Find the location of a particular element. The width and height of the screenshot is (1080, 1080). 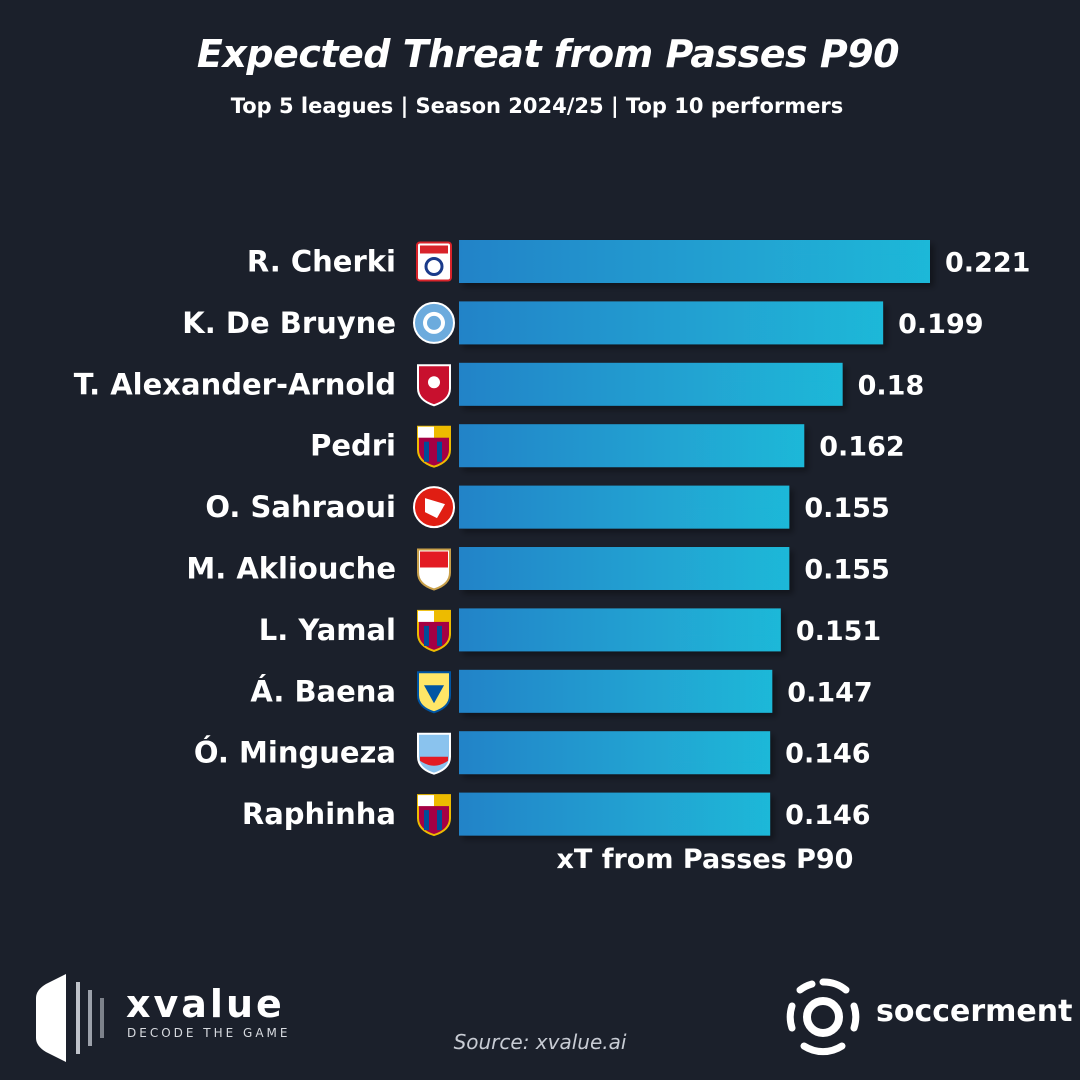

value-label: 0.199 is located at coordinates (940, 324).